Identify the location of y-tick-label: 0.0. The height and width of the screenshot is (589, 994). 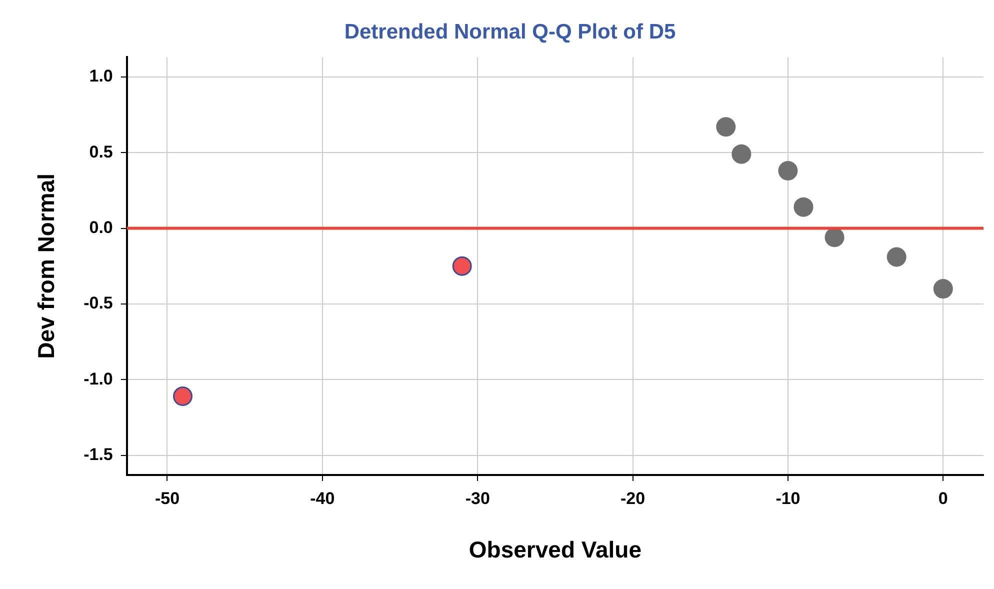
(101, 227).